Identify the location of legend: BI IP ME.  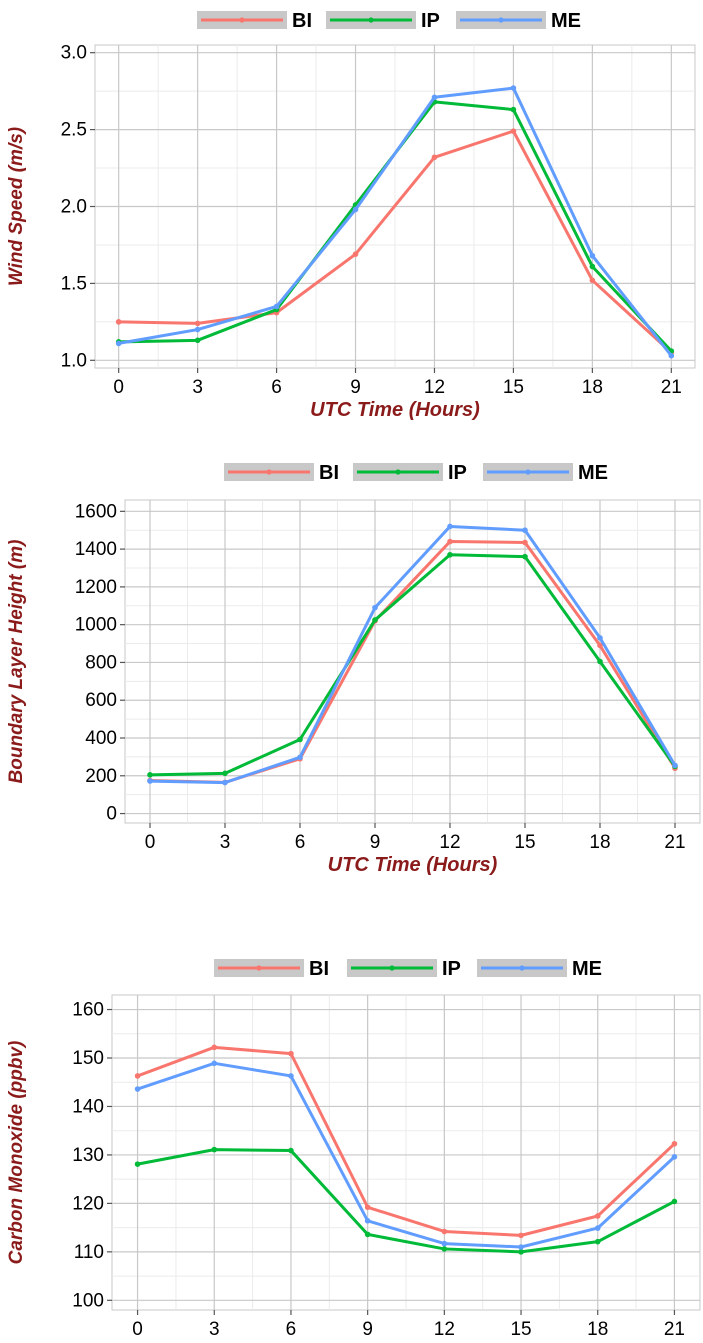
(389, 21).